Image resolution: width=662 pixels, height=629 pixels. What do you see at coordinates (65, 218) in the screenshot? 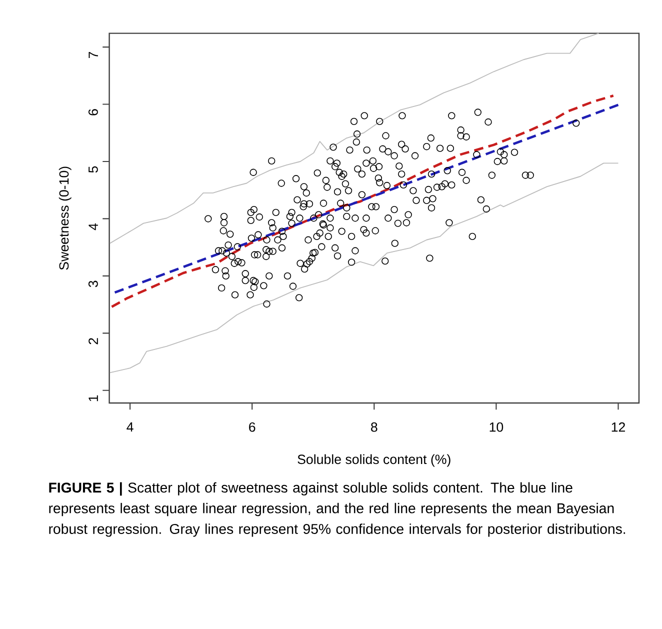
I see `y-axis-title: Sweetness (0-10)` at bounding box center [65, 218].